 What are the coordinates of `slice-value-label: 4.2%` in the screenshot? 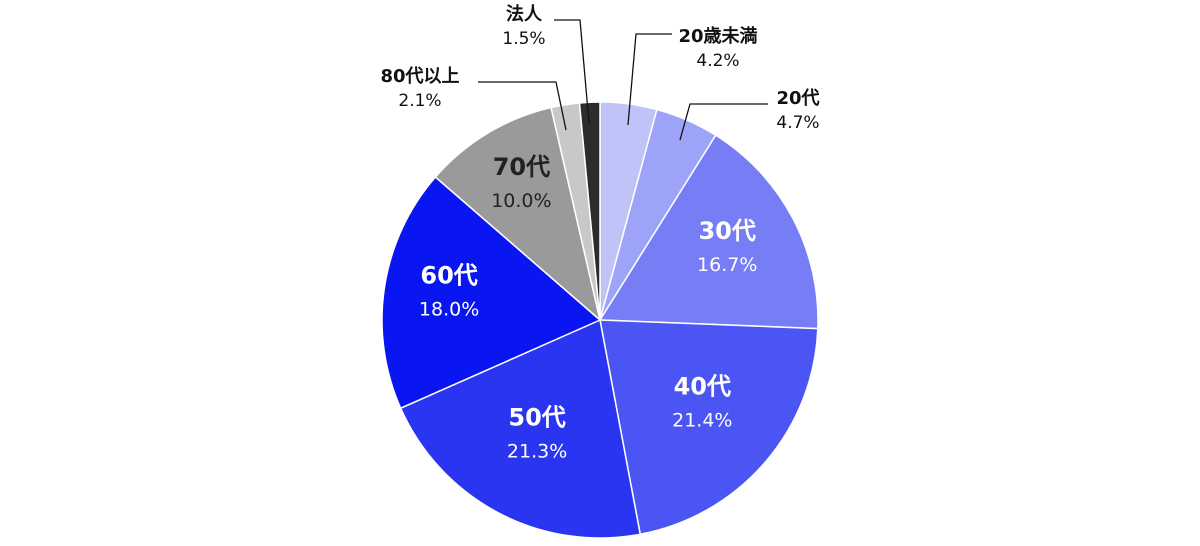 It's located at (717, 61).